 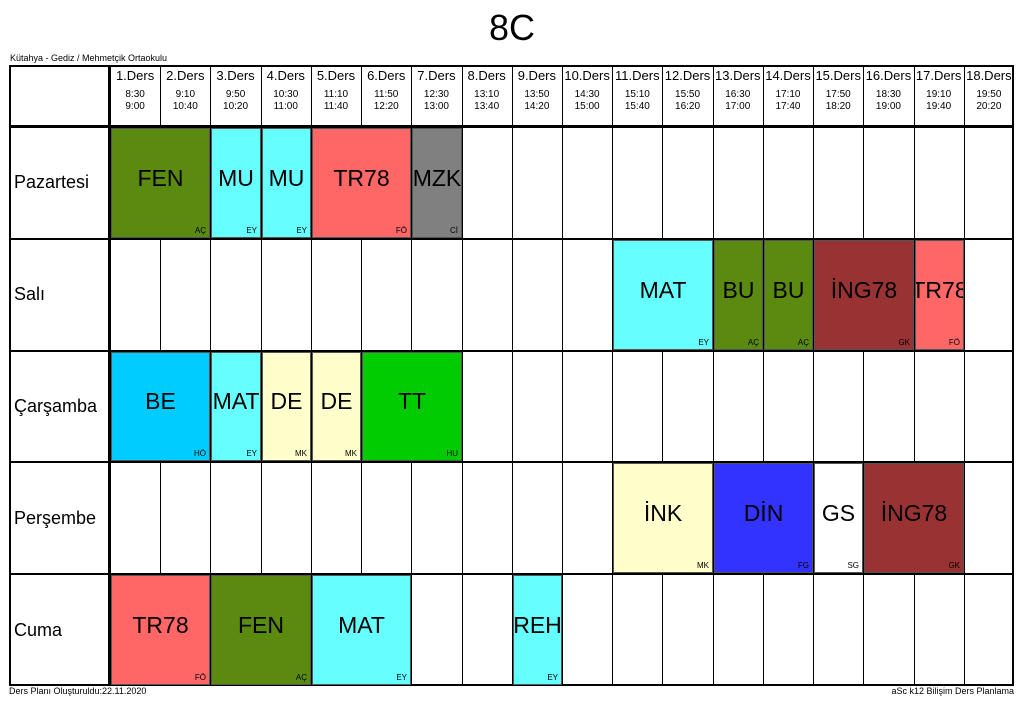 I want to click on lesson-subject: TR78, so click(x=939, y=289).